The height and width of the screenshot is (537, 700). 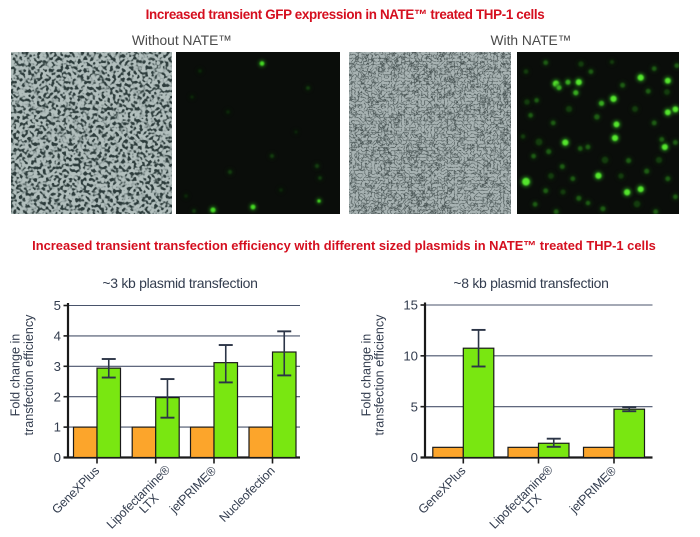 What do you see at coordinates (179, 283) in the screenshot?
I see `svg-text: ~3 kb plasmid transfection` at bounding box center [179, 283].